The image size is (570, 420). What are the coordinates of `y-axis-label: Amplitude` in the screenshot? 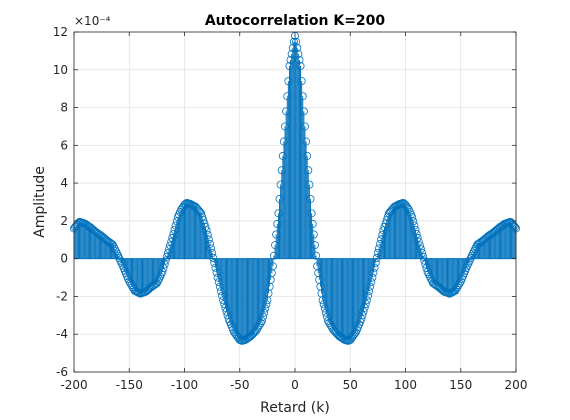 It's located at (40, 202).